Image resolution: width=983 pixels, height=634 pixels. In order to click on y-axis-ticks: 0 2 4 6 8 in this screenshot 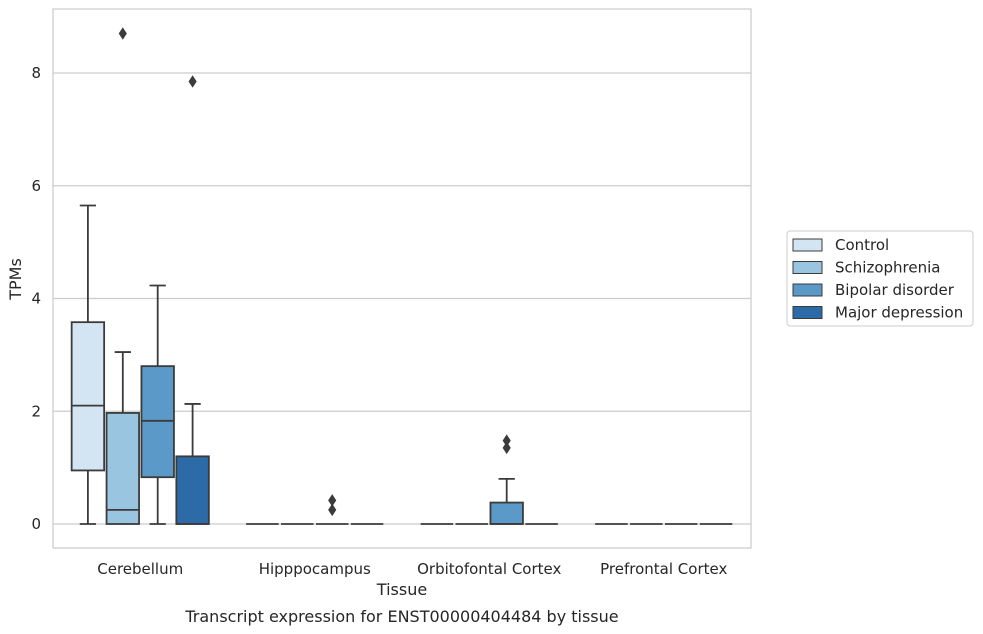, I will do `click(36, 298)`.